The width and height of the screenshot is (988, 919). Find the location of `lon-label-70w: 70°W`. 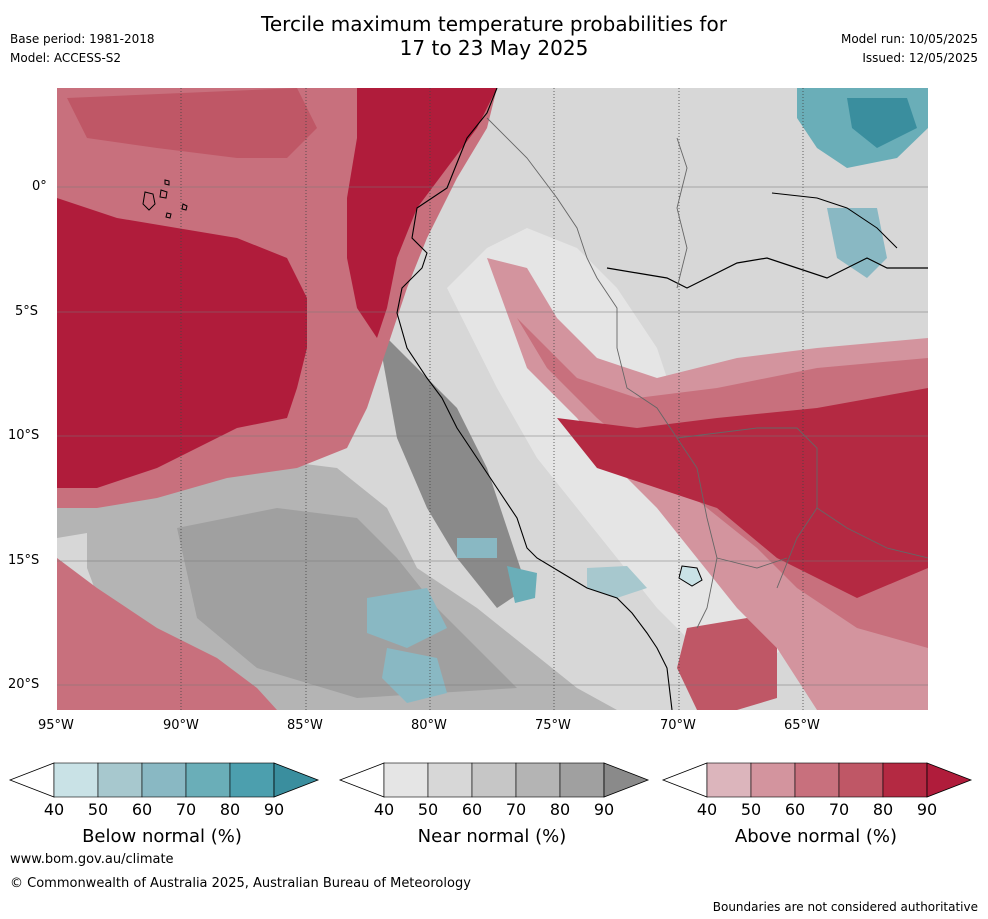

lon-label-70w: 70°W is located at coordinates (678, 725).